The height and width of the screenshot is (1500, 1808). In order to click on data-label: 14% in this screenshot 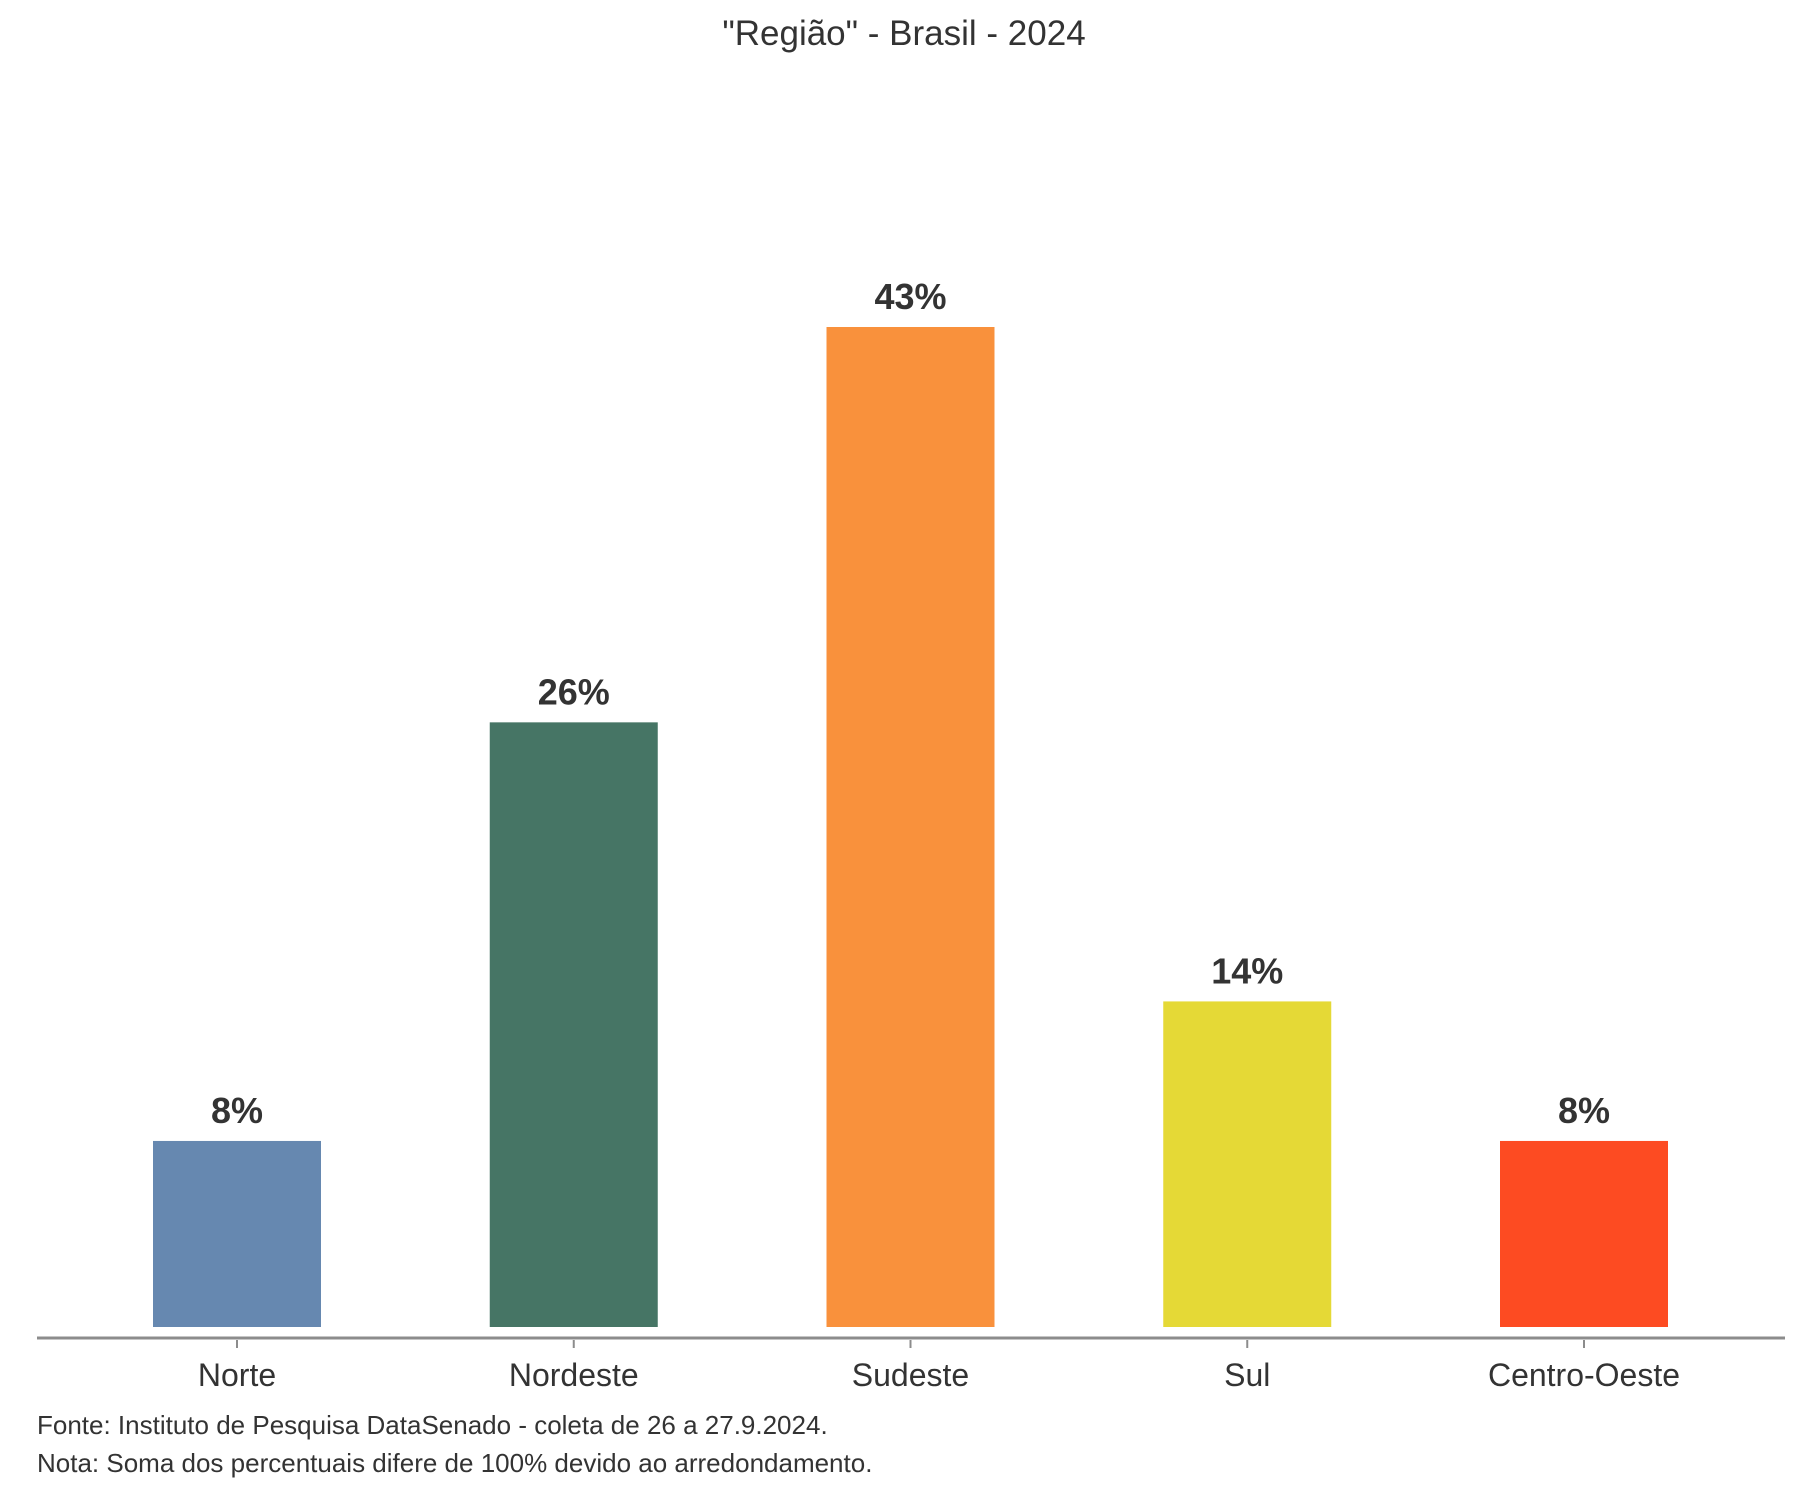, I will do `click(1247, 970)`.